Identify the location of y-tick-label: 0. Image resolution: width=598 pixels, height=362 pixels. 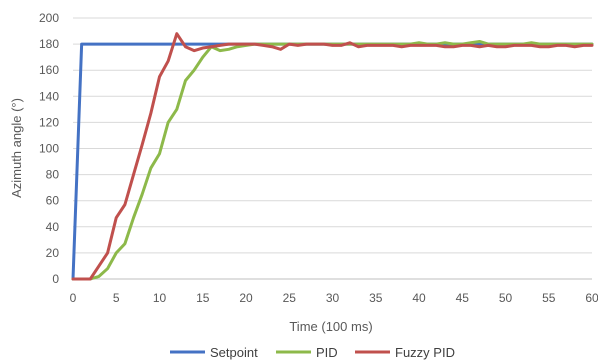
(55, 279).